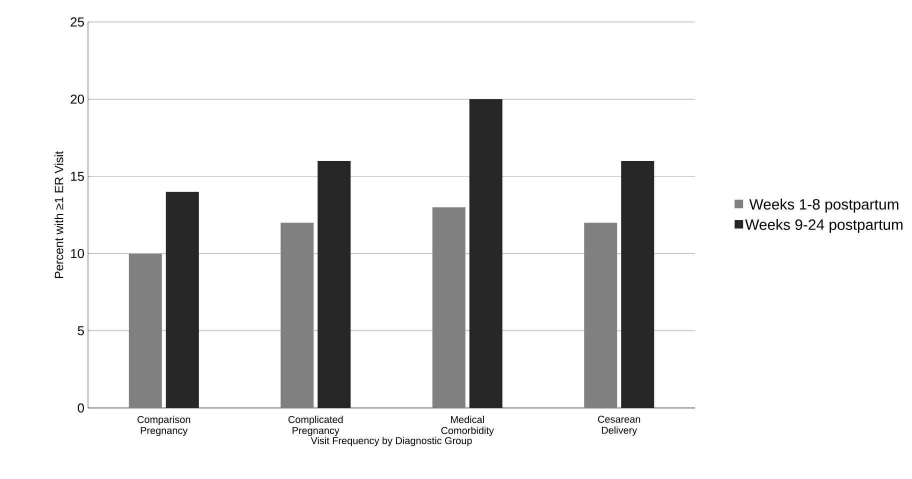  What do you see at coordinates (391, 441) in the screenshot?
I see `x-axis-title: Visit Frequency by Diagnostic Group` at bounding box center [391, 441].